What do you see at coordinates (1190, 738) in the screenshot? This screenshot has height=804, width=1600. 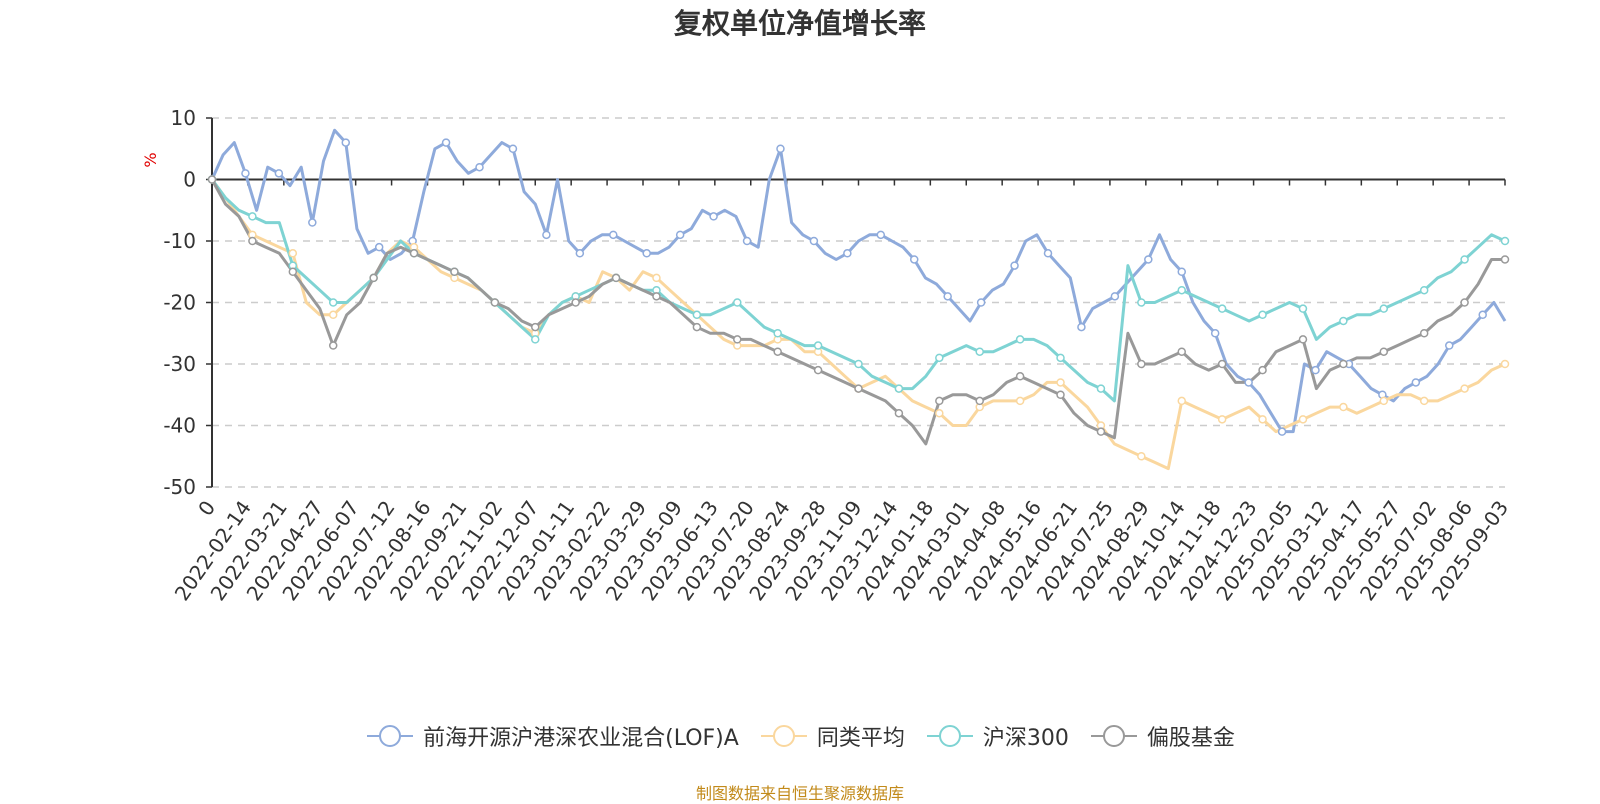 I see `legend-label: 偏股基金` at bounding box center [1190, 738].